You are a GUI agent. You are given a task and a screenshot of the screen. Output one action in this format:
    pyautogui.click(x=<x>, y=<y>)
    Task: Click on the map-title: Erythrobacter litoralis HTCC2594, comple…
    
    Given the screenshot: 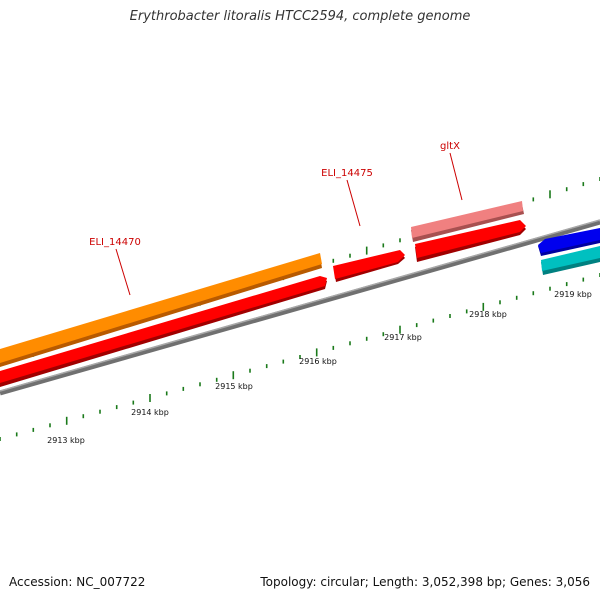 What is the action you would take?
    pyautogui.click(x=300, y=16)
    